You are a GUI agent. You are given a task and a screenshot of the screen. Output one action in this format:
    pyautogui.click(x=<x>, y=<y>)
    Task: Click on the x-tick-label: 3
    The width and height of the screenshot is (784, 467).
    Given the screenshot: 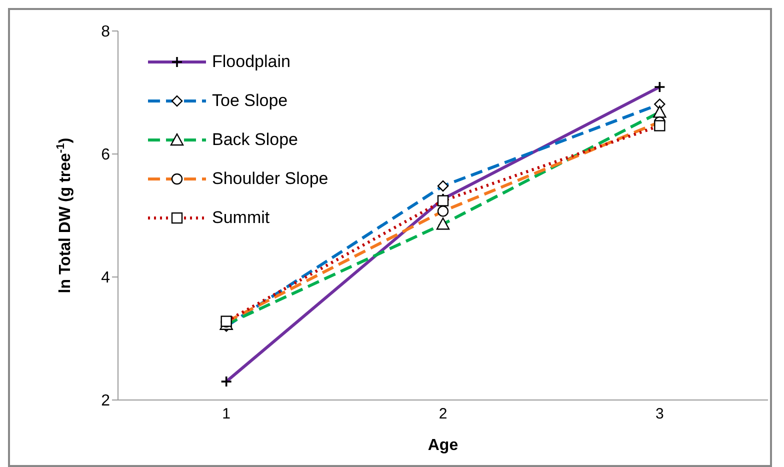 What is the action you would take?
    pyautogui.click(x=659, y=414)
    